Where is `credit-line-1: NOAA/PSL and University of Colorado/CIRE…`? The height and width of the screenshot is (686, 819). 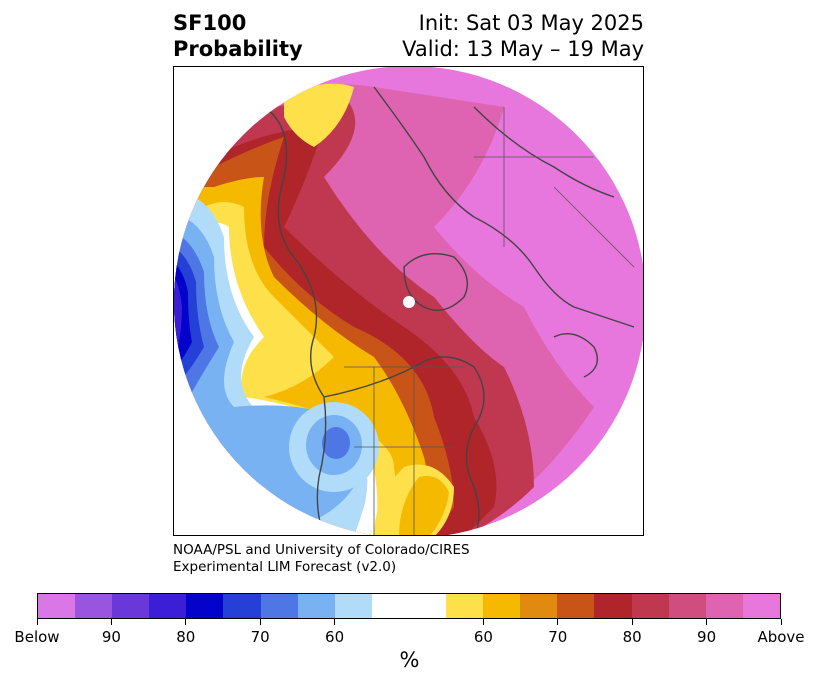 credit-line-1: NOAA/PSL and University of Colorado/CIRE… is located at coordinates (321, 550).